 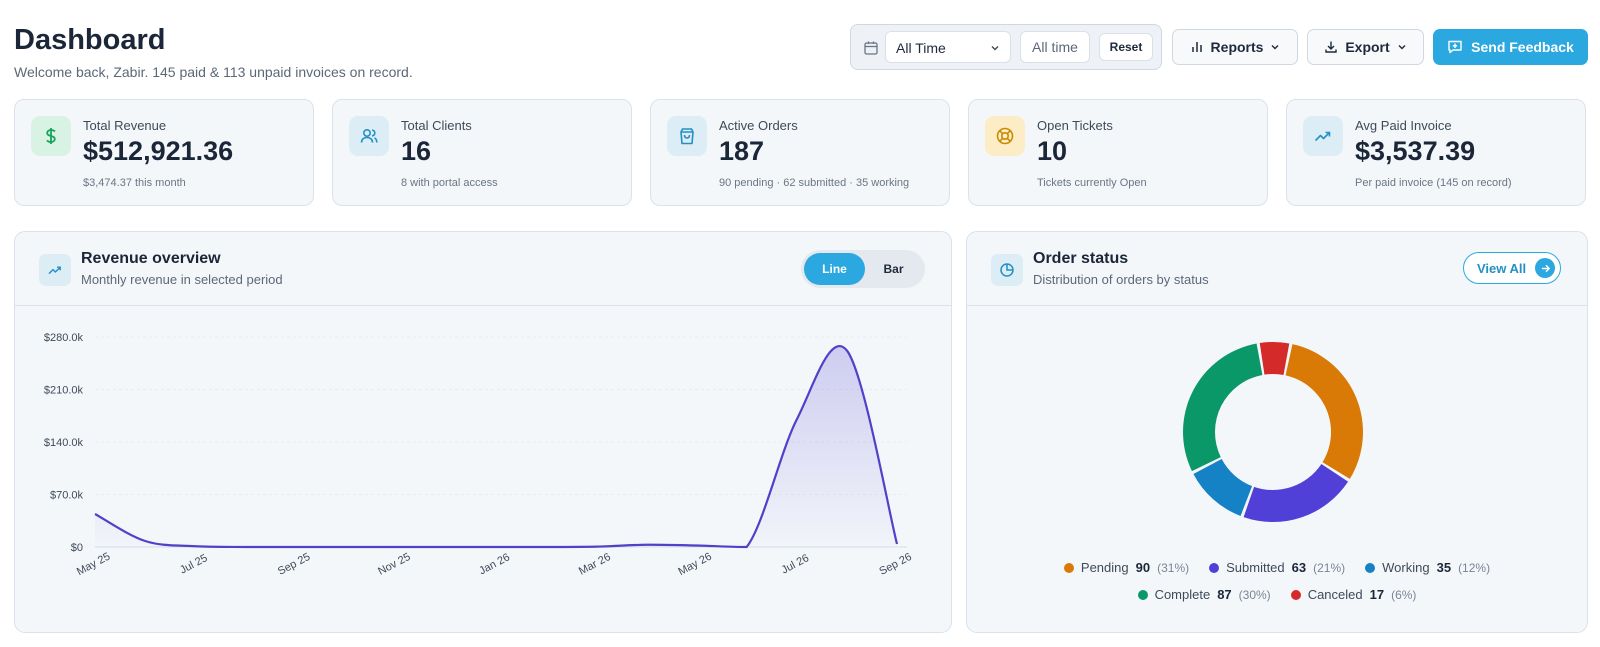 What do you see at coordinates (1223, 487) in the screenshot?
I see `donut-slice-working` at bounding box center [1223, 487].